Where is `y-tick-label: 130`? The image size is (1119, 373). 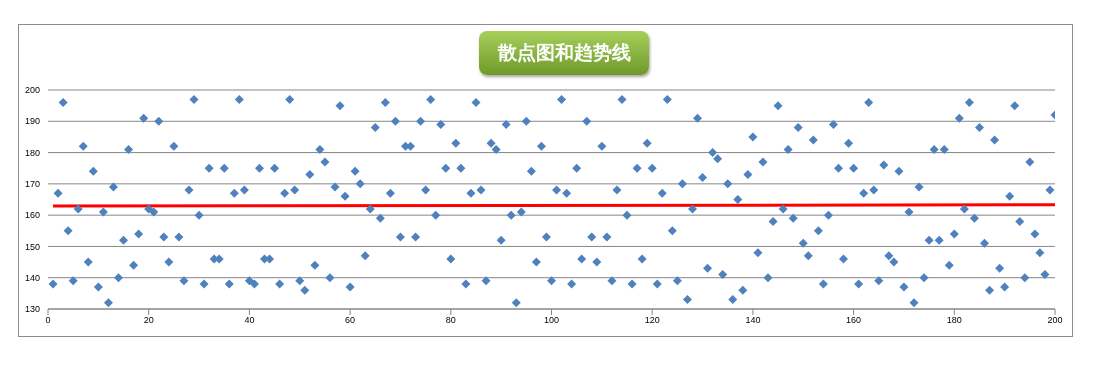 y-tick-label: 130 is located at coordinates (32, 309).